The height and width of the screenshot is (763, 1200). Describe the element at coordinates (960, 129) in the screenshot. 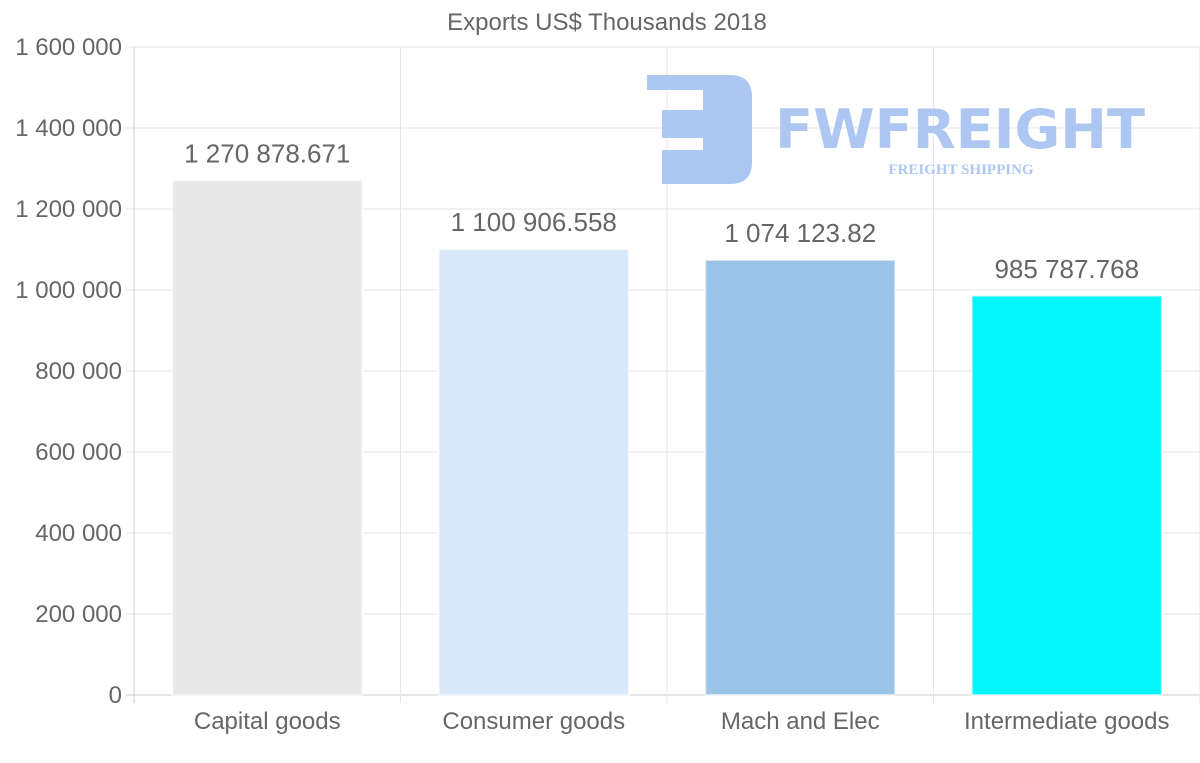

I see `watermark-brand: FWFREIGHT` at that location.